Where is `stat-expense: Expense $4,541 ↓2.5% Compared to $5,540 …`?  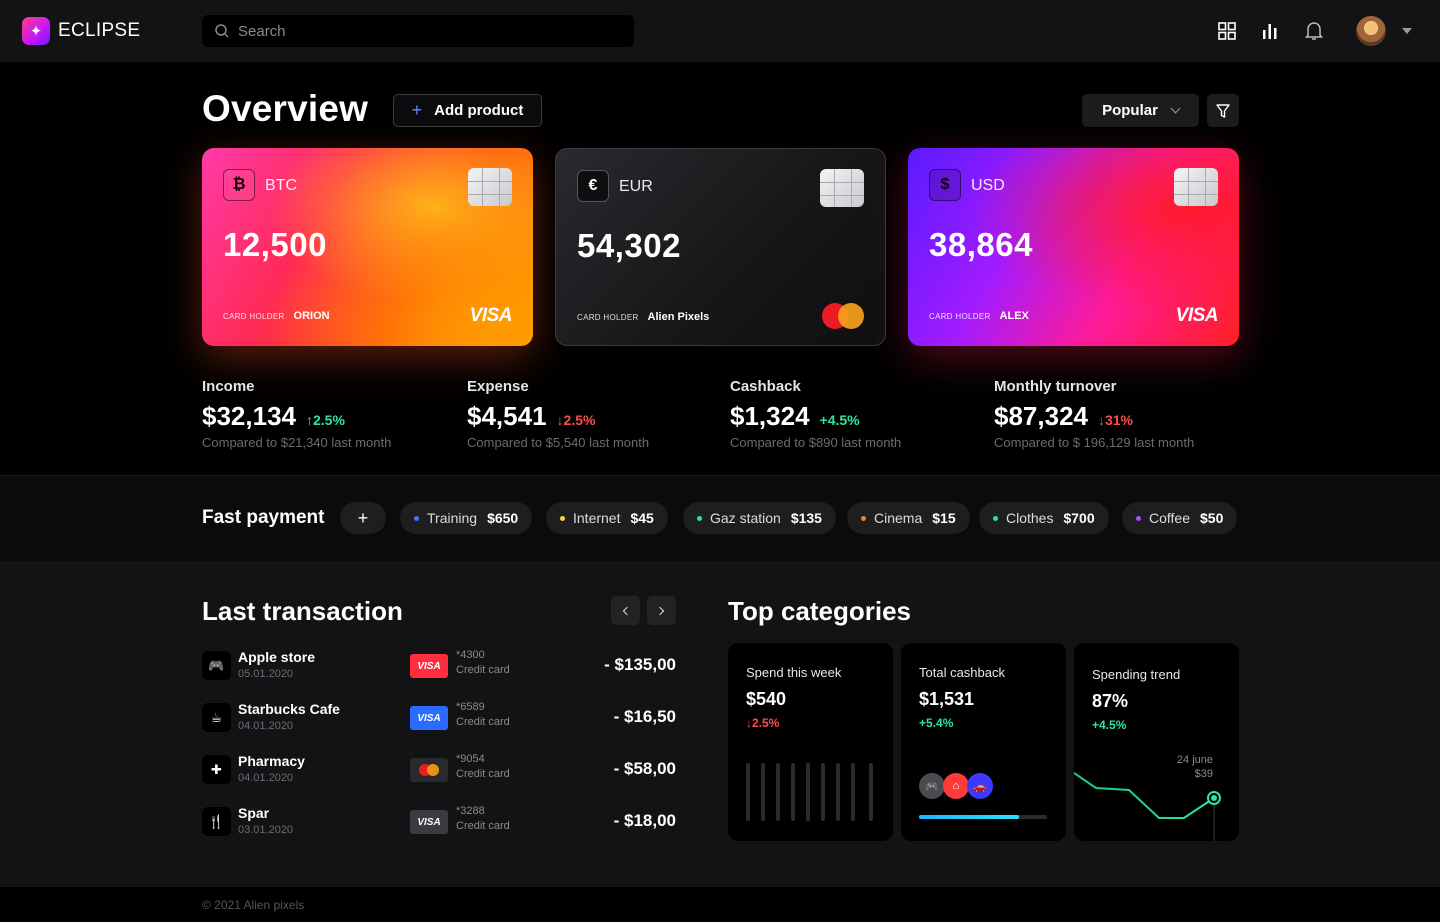
stat-expense: Expense $4,541 ↓2.5% Compared to $5,540 … is located at coordinates (558, 414).